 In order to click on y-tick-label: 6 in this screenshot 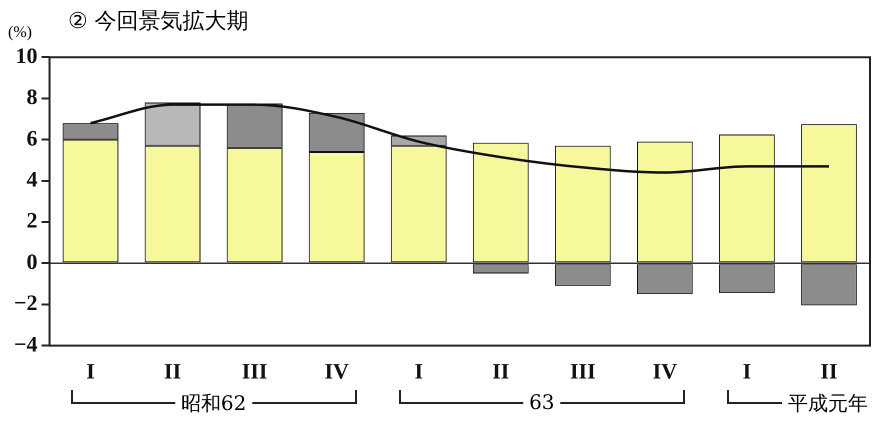, I will do `click(32, 137)`.